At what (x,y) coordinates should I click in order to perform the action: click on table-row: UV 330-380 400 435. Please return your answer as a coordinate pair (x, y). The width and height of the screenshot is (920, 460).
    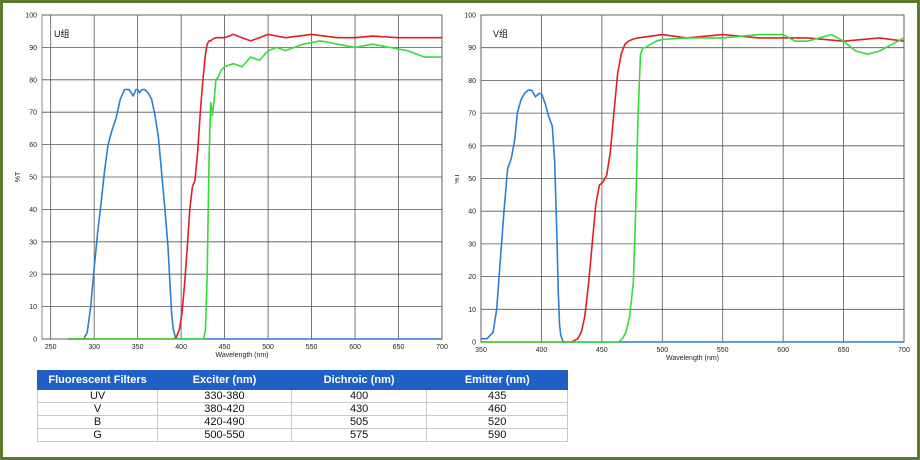
    Looking at the image, I should click on (302, 396).